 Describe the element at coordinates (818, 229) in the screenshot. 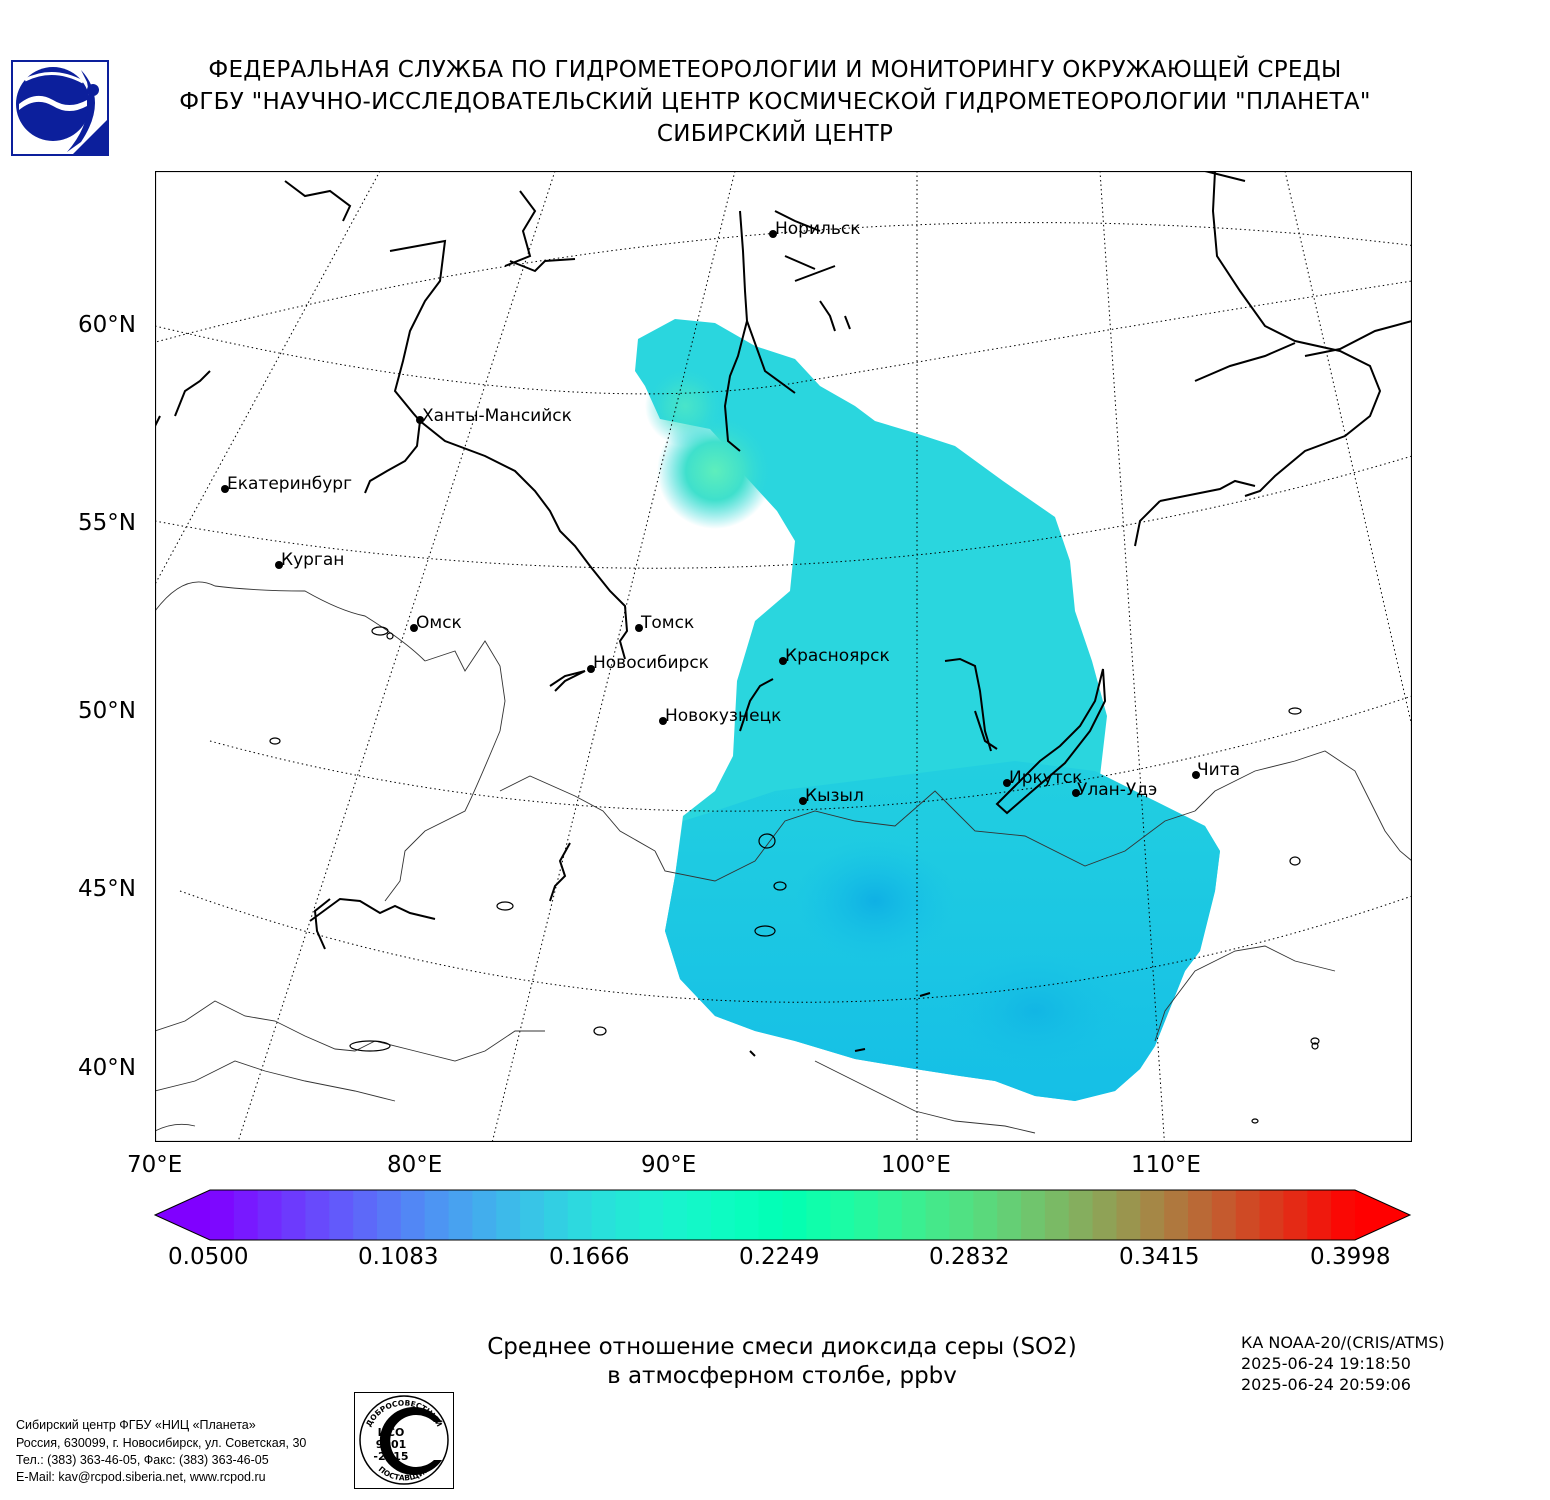

I see `city-label: Норильск` at that location.